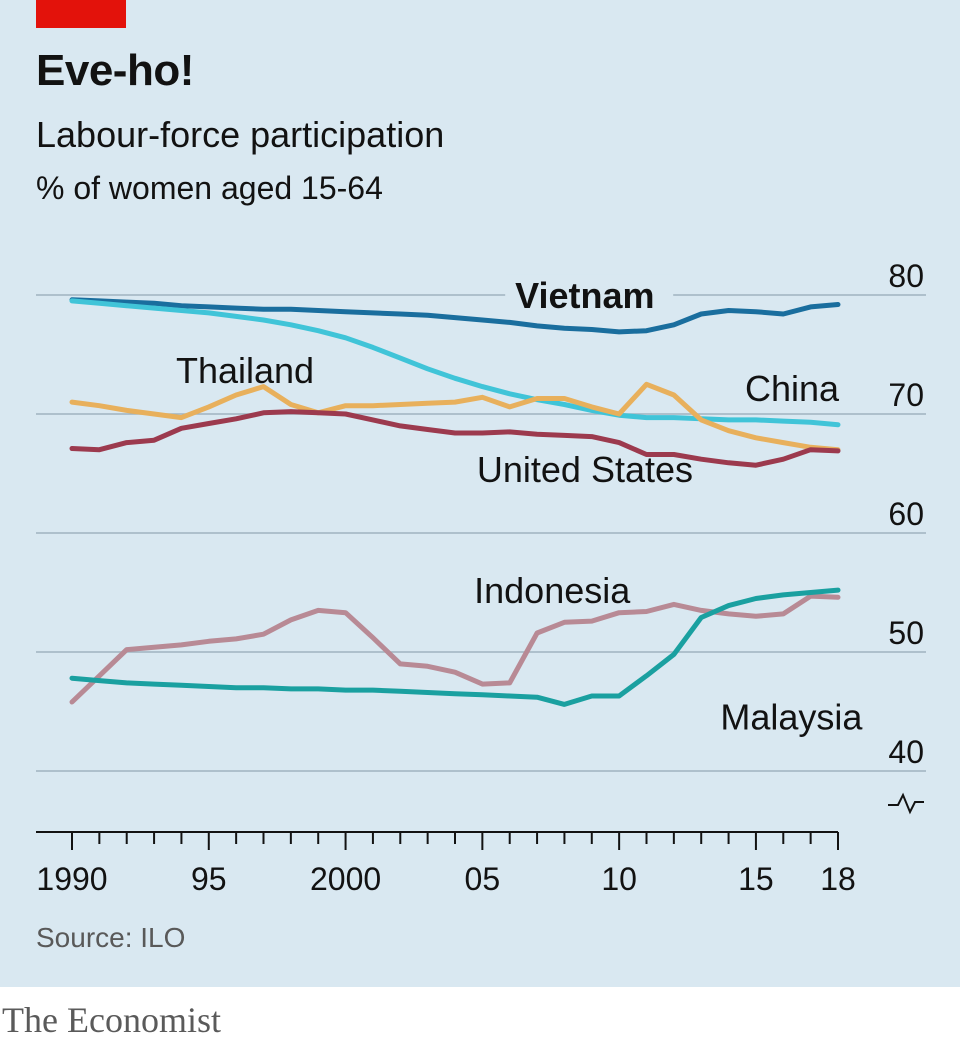  I want to click on x-tick-label-2000: 2000, so click(345, 879).